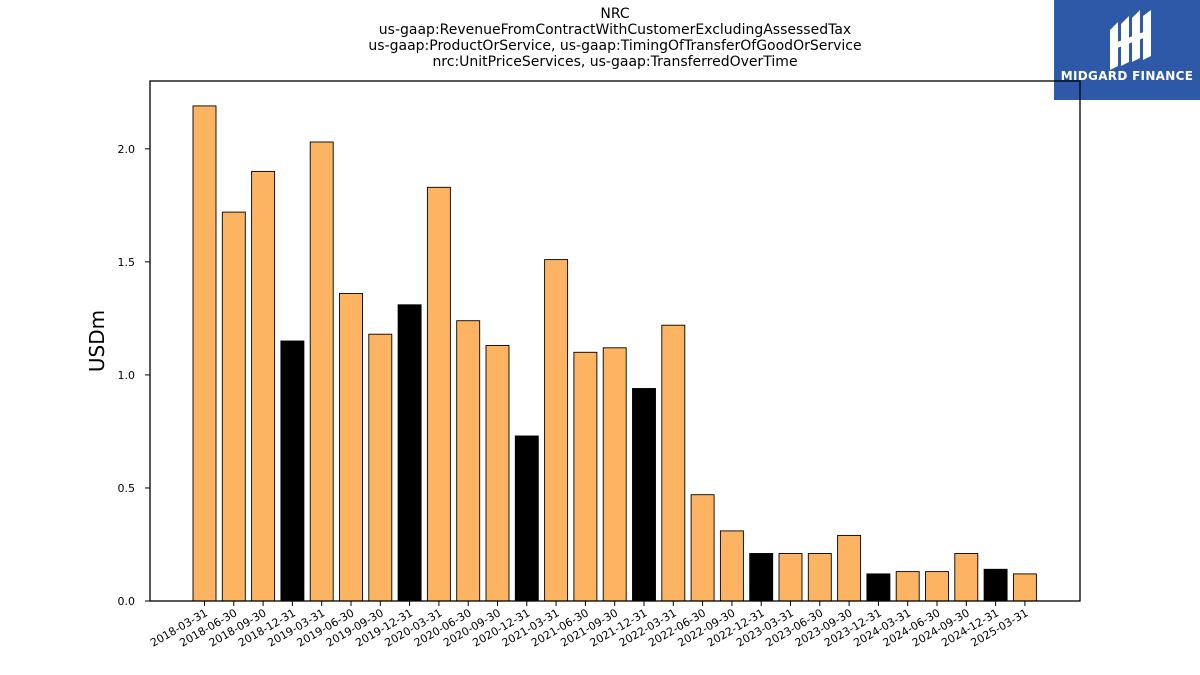 Image resolution: width=1200 pixels, height=675 pixels. What do you see at coordinates (127, 262) in the screenshot?
I see `y-tick-label: 1.5` at bounding box center [127, 262].